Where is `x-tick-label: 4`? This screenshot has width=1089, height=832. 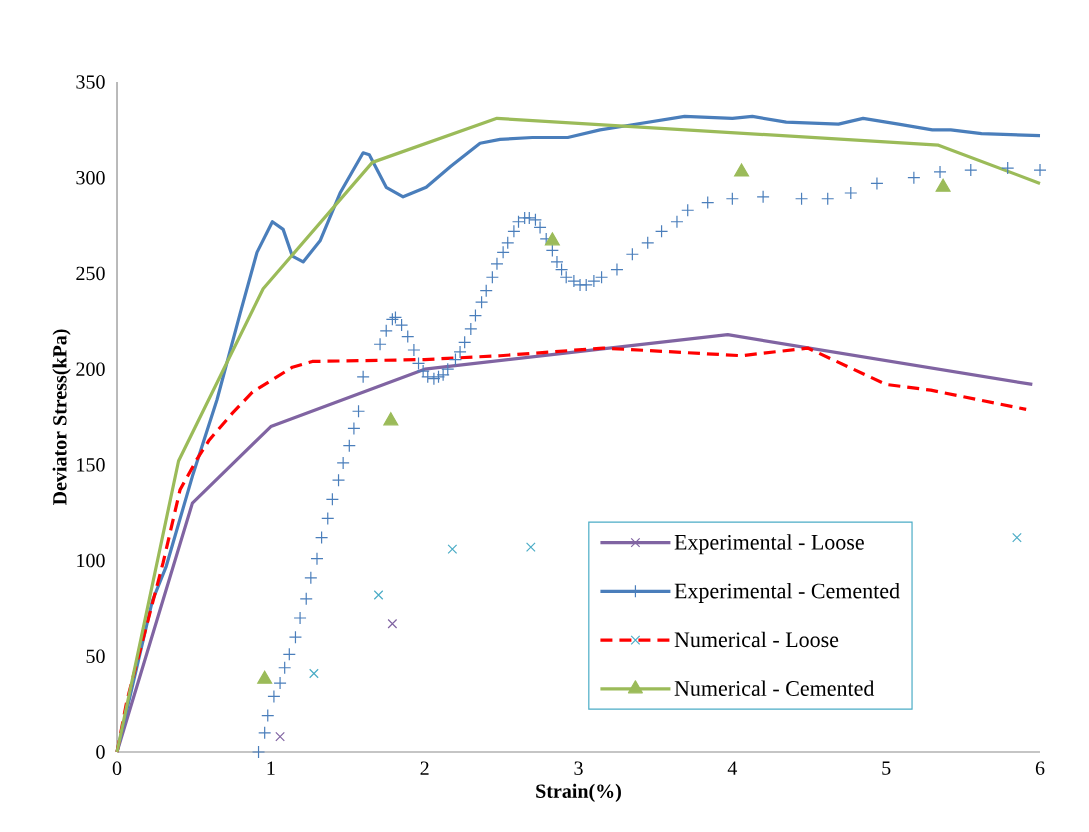
x-tick-label: 4 is located at coordinates (732, 768).